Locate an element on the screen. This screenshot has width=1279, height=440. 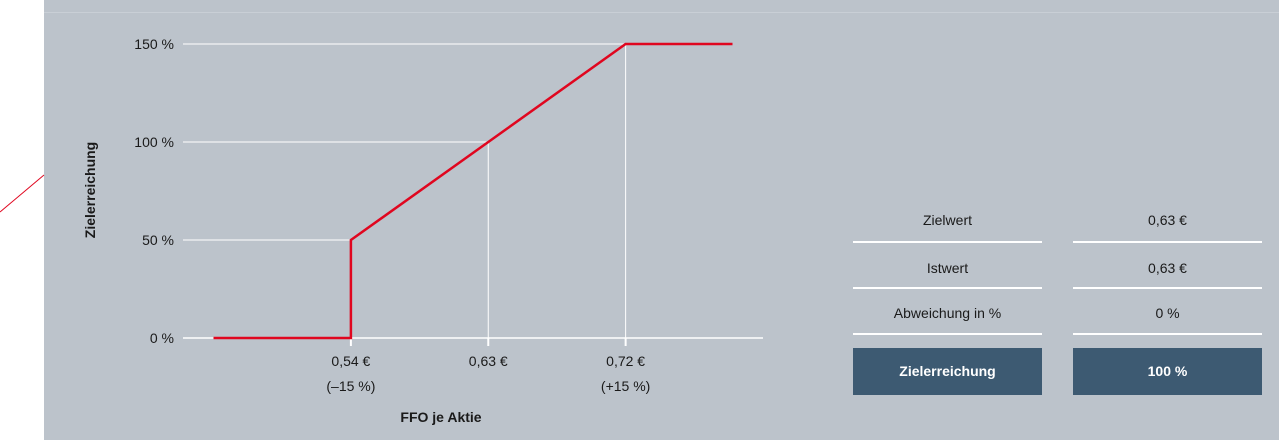
x-tick-sublabel: (+15 %) is located at coordinates (625, 386).